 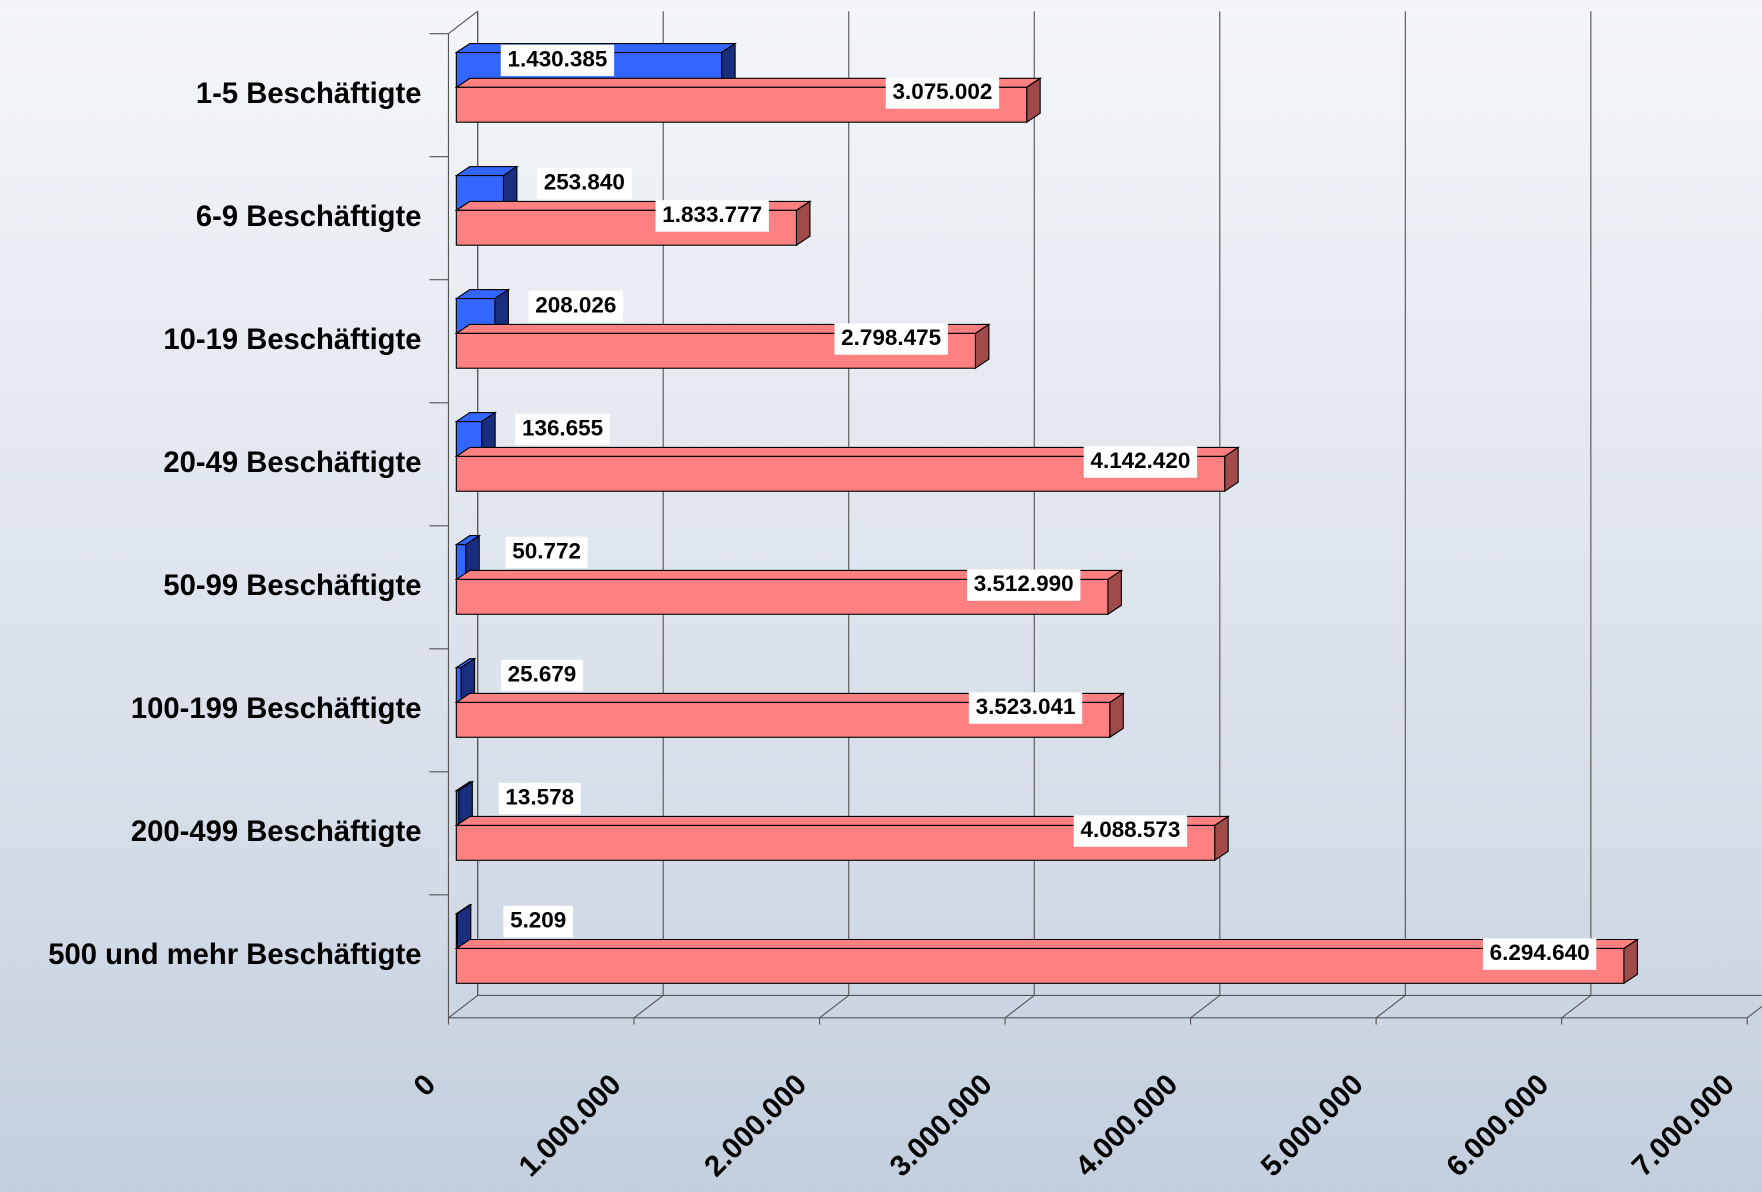 I want to click on data-label: 50.772, so click(x=546, y=550).